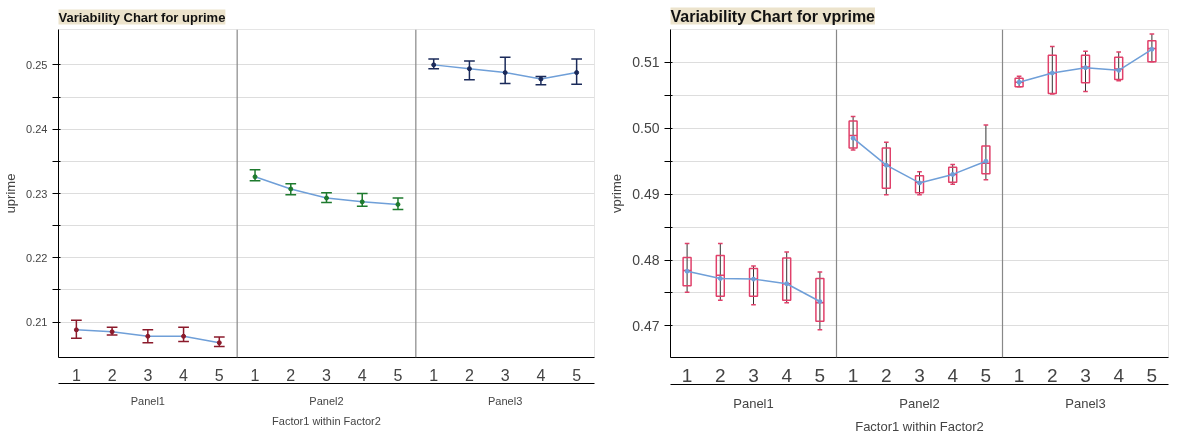  Describe the element at coordinates (617, 193) in the screenshot. I see `y-axis-title: vprime` at that location.